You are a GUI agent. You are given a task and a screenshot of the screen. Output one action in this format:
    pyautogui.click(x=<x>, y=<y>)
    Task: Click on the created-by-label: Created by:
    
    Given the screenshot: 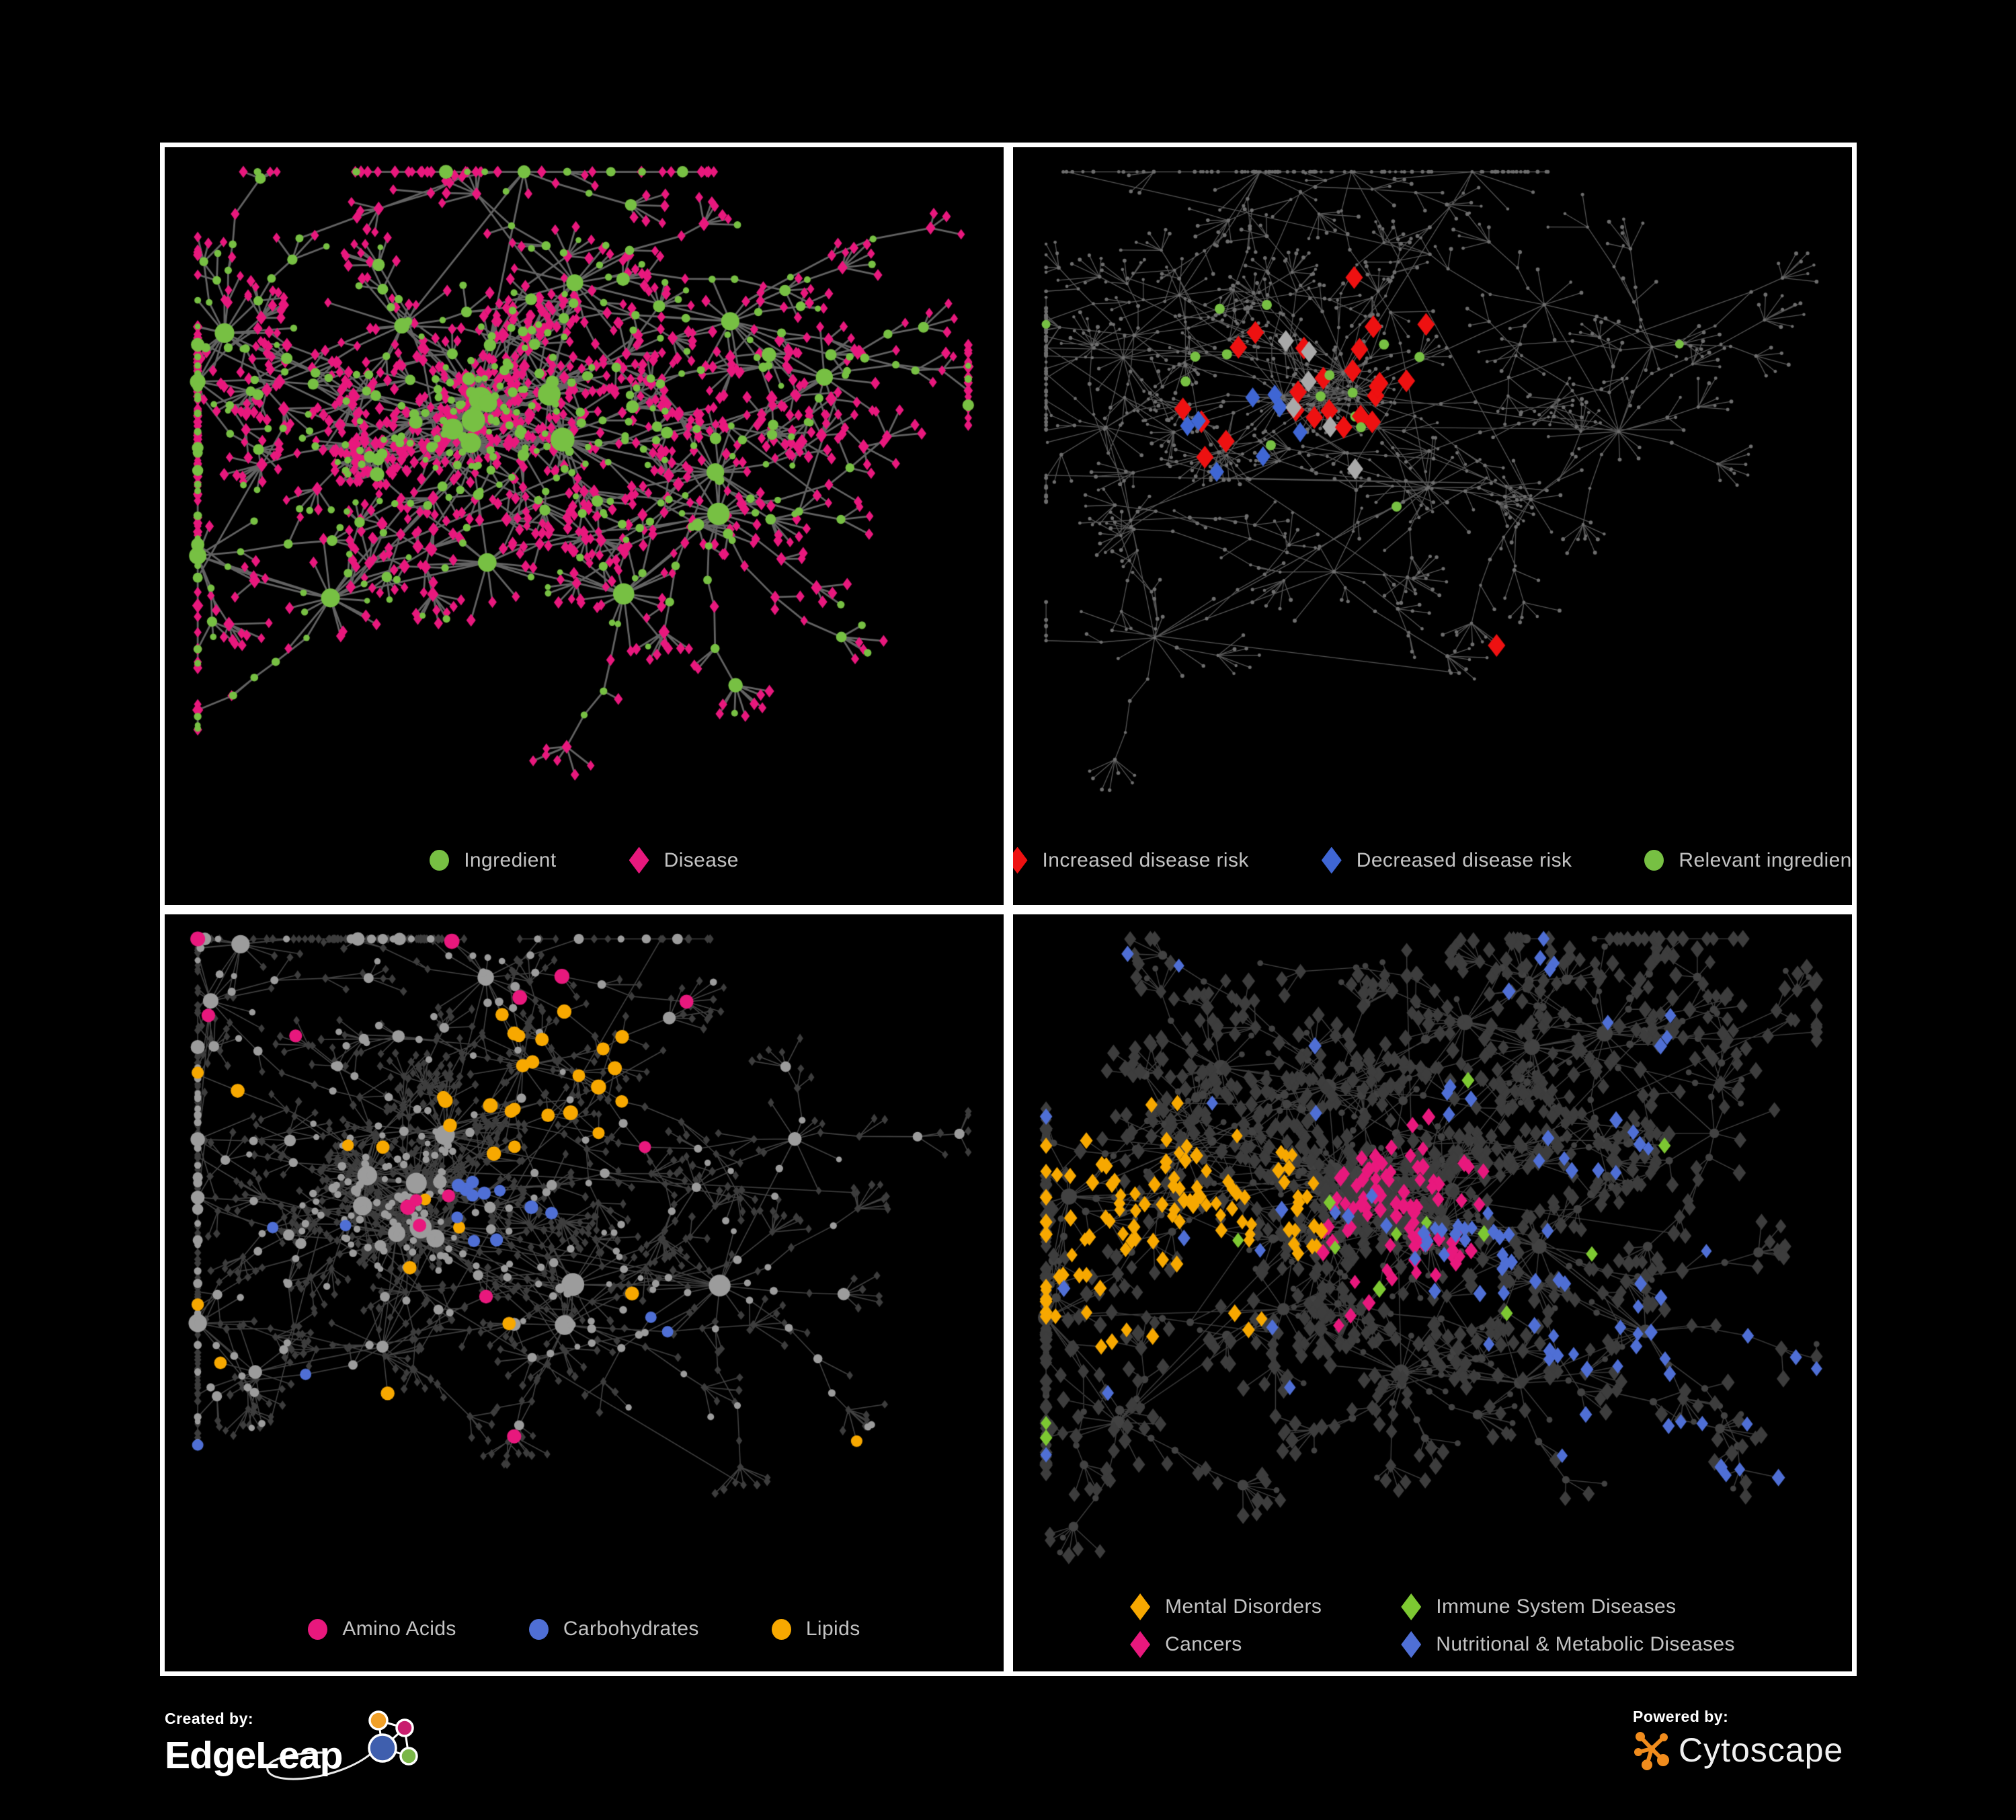 What is the action you would take?
    pyautogui.click(x=209, y=1718)
    